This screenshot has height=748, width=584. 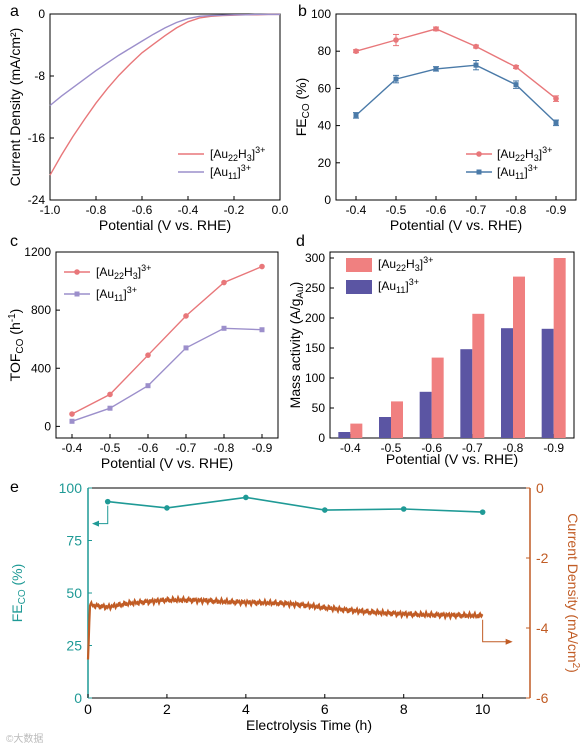 What do you see at coordinates (260, 150) in the screenshot?
I see `panel-a-legend-label-sup: 3+` at bounding box center [260, 150].